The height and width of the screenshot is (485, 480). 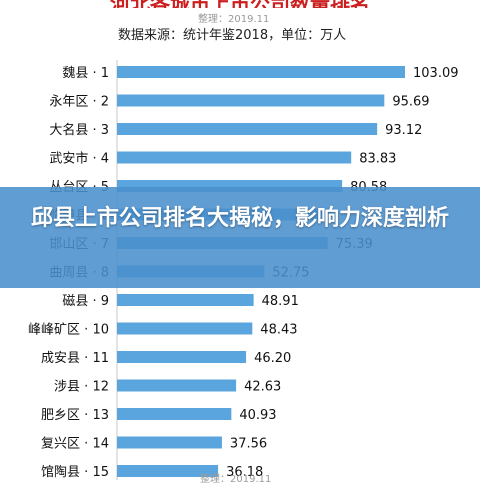 I want to click on value-label: 48.91, so click(x=280, y=301).